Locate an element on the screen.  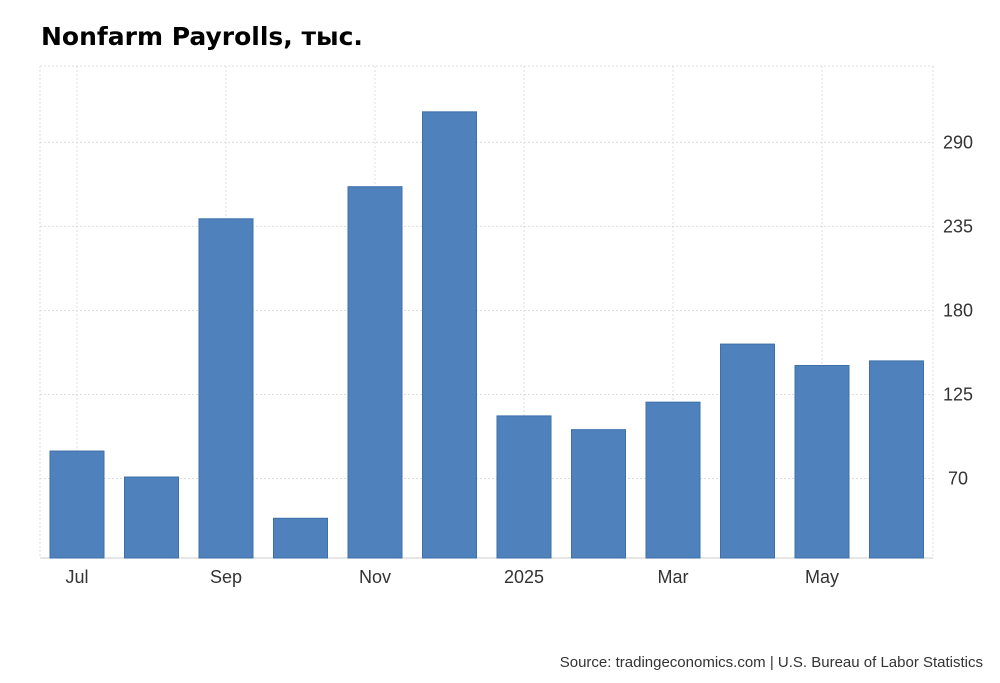
y-axis-tick-labels: 70 125 180 235 290 is located at coordinates (958, 310).